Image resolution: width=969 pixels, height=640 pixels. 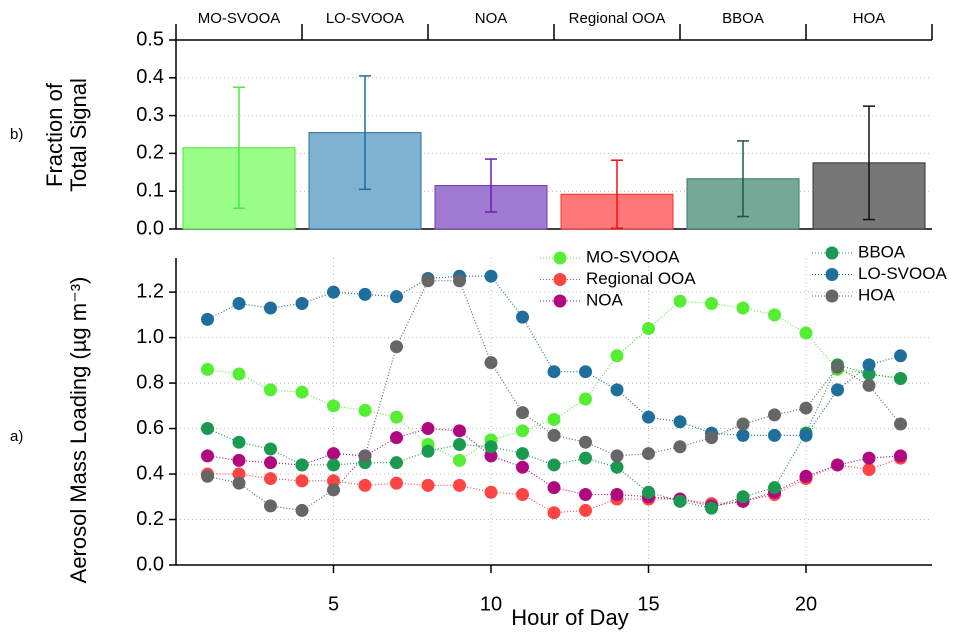 What do you see at coordinates (150, 337) in the screenshot?
I see `y-tick-label: 1.0` at bounding box center [150, 337].